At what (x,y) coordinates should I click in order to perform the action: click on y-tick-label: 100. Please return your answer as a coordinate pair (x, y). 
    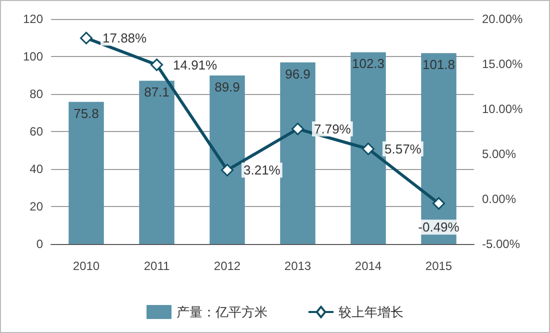
    Looking at the image, I should click on (33, 57).